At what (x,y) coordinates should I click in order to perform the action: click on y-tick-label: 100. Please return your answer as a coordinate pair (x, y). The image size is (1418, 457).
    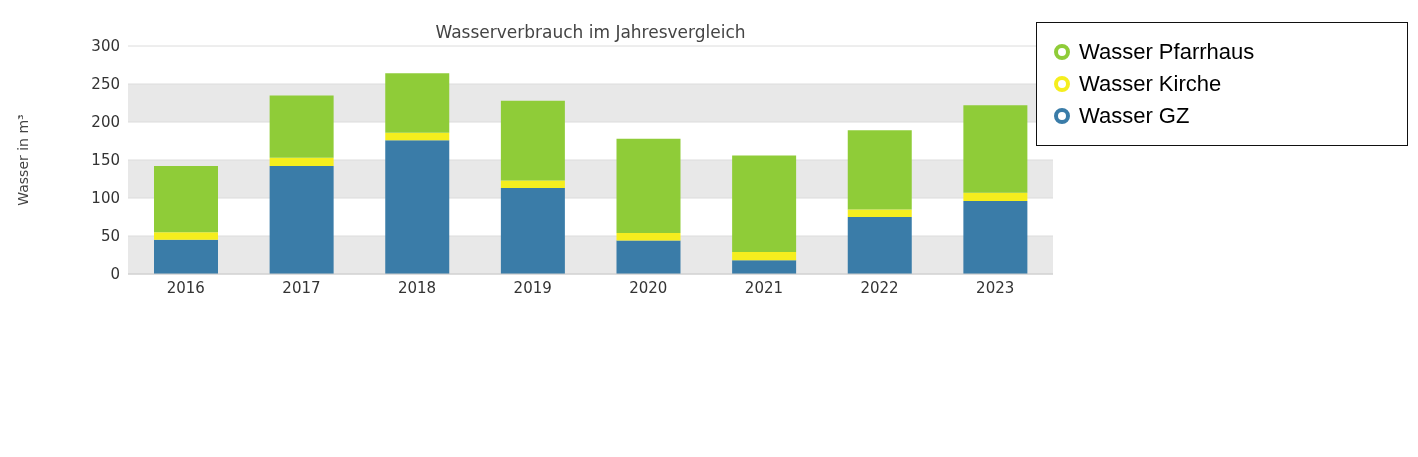
    Looking at the image, I should click on (105, 198).